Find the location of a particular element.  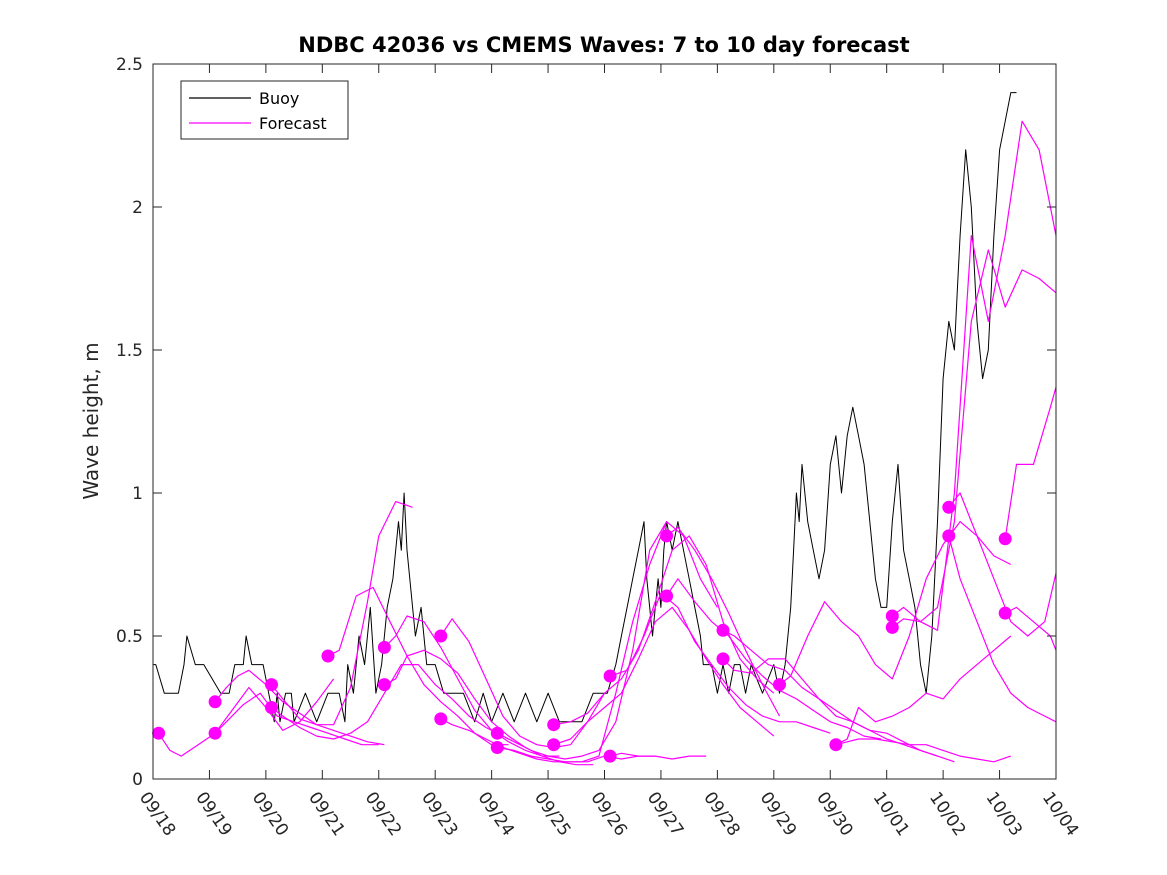

y-tick-label-0: 0 is located at coordinates (137, 780).